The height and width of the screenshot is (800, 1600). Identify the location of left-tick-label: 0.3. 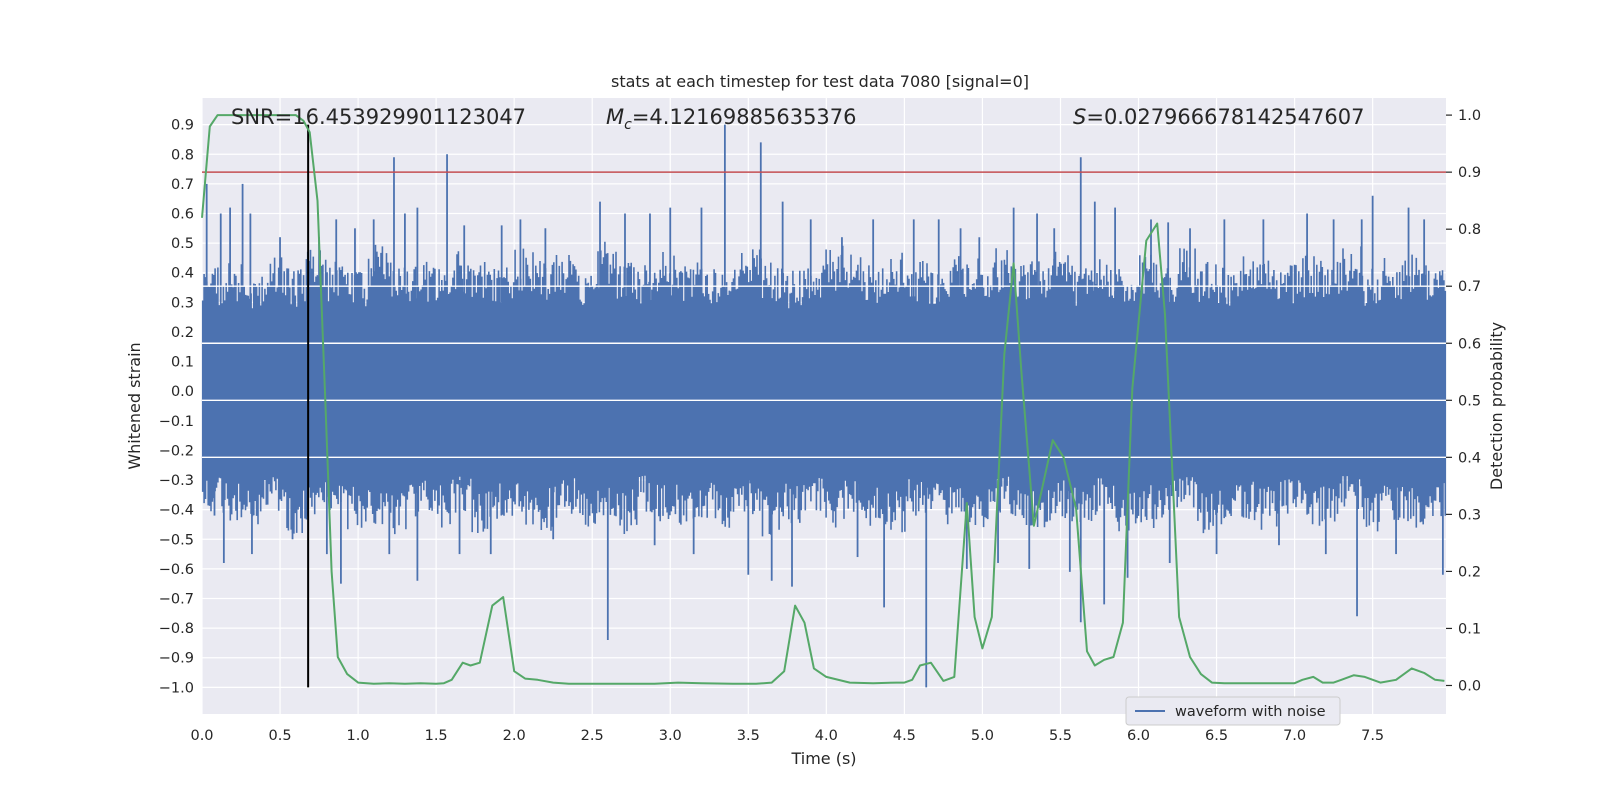
(182, 303).